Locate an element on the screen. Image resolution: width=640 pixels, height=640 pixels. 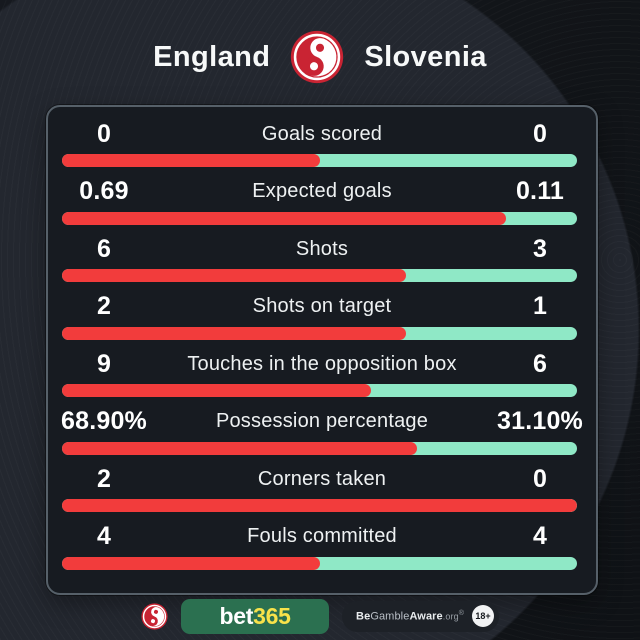
stat-label: Fouls committed is located at coordinates (322, 536).